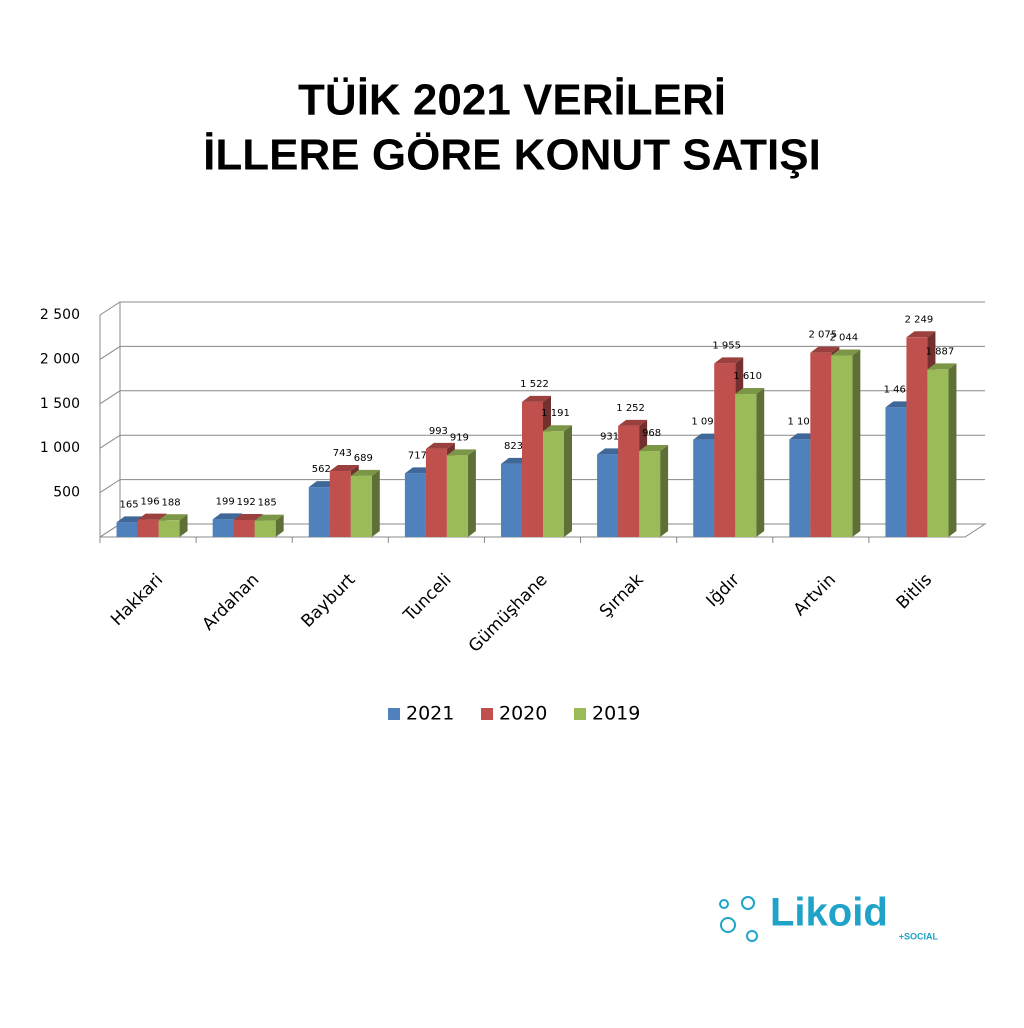 The width and height of the screenshot is (1024, 1028). I want to click on x-tick-label: Artvin, so click(815, 595).